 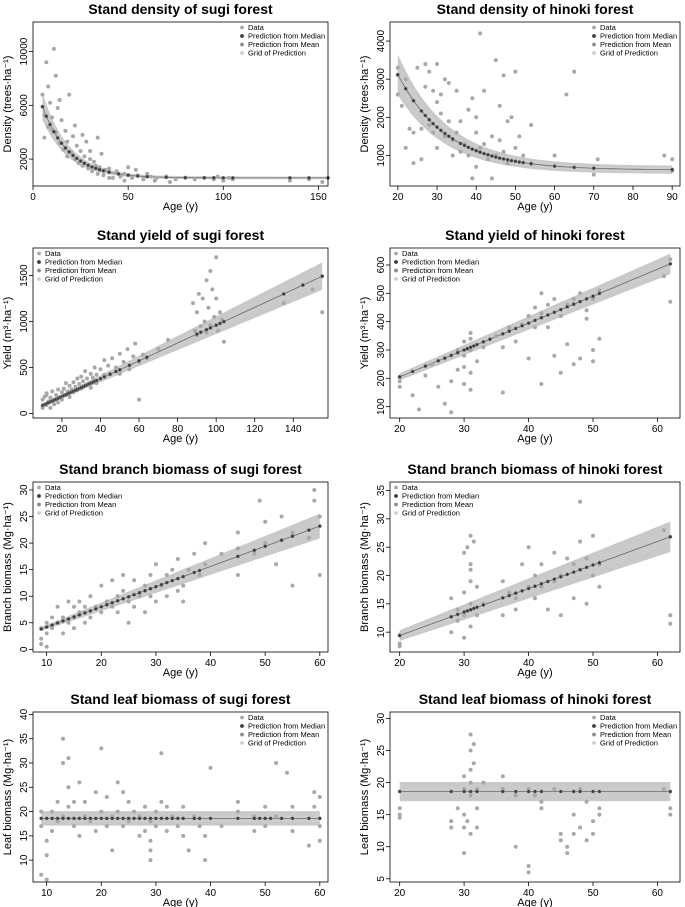 What do you see at coordinates (381, 155) in the screenshot?
I see `y-tick-label: 1000` at bounding box center [381, 155].